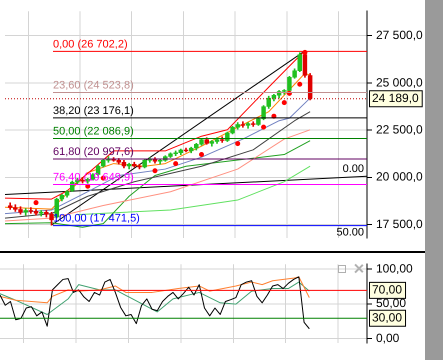  I want to click on y-tick-label: 25 000,0, so click(400, 82).